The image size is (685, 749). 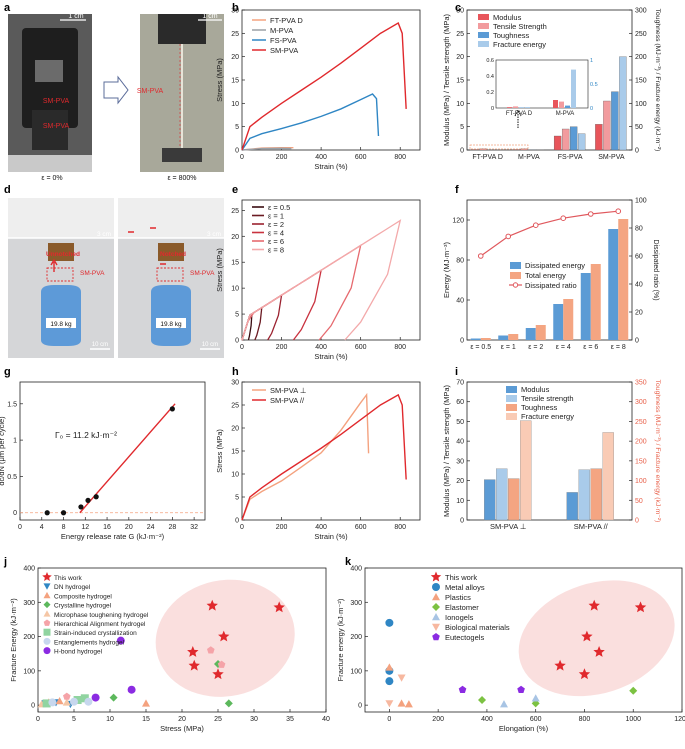 I want to click on ratio-line, so click(x=550, y=233).